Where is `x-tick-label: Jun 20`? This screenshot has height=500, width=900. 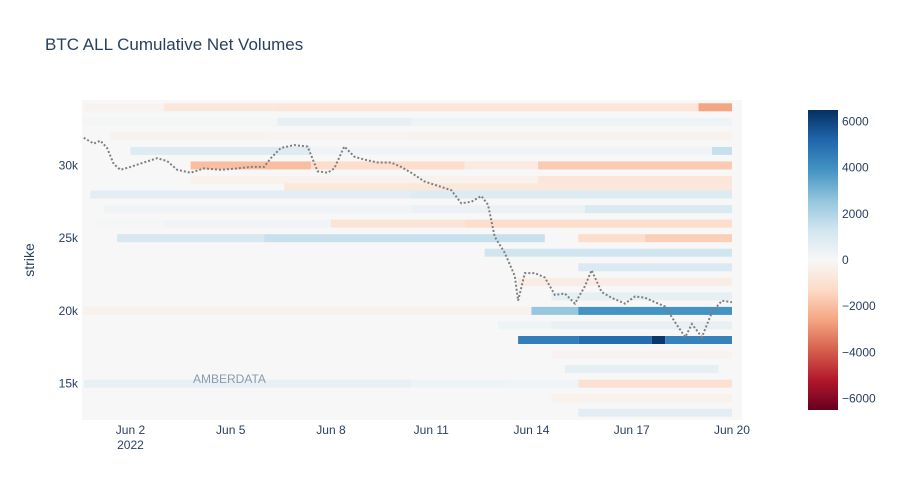
x-tick-label: Jun 20 is located at coordinates (732, 430).